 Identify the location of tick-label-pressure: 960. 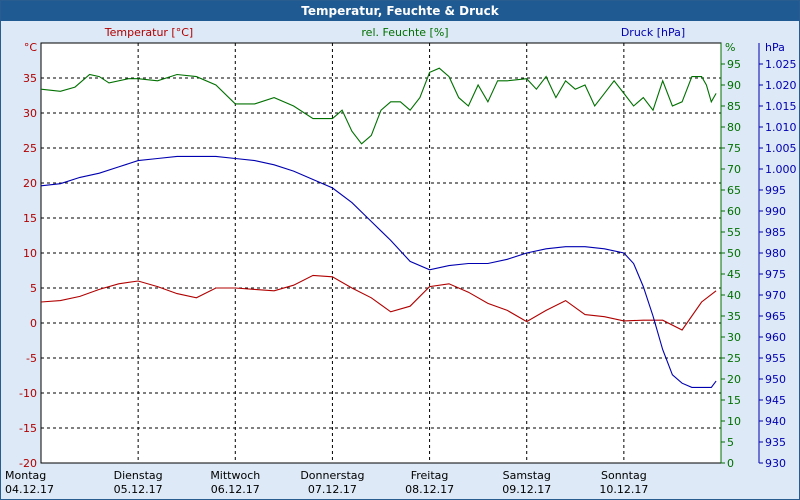
(775, 337).